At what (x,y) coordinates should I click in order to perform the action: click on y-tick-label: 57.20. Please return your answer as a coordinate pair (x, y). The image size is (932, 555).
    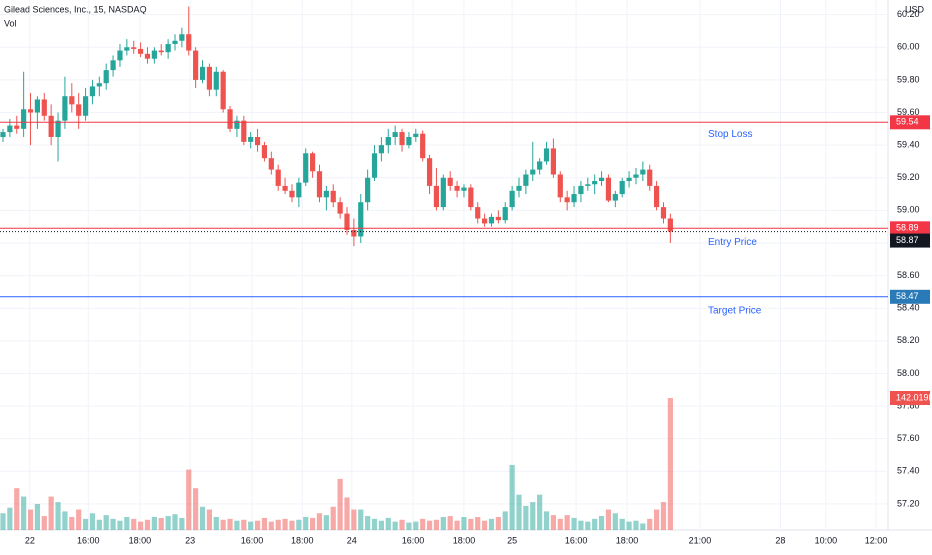
    Looking at the image, I should click on (908, 503).